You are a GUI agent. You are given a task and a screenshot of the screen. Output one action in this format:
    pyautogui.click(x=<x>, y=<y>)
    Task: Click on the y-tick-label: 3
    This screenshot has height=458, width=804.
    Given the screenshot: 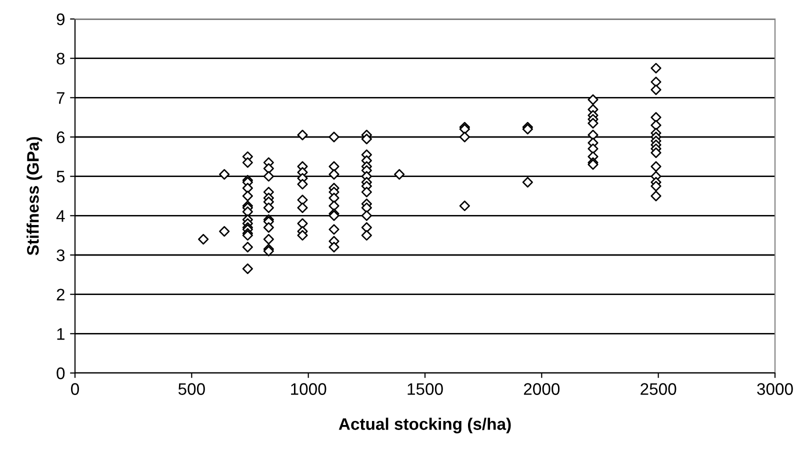 What is the action you would take?
    pyautogui.click(x=60, y=255)
    